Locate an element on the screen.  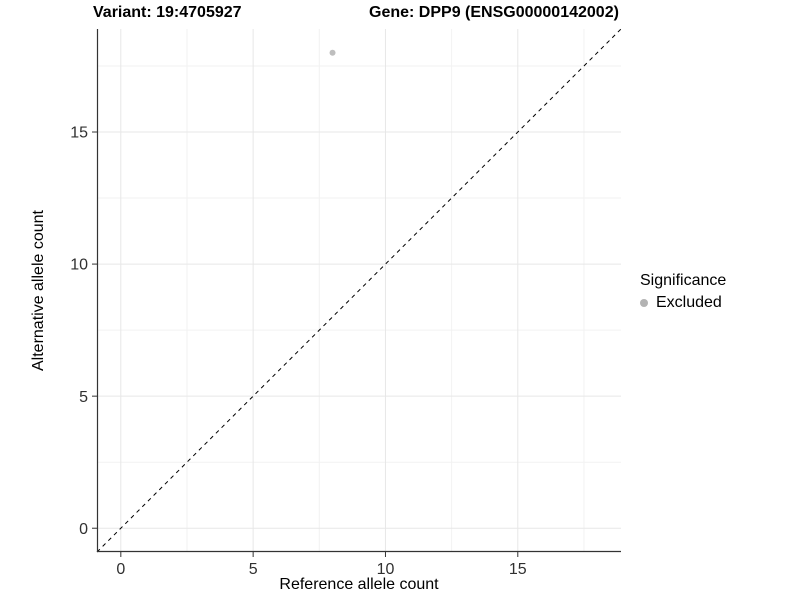
variant-title: Variant: 19:4705927 is located at coordinates (167, 12).